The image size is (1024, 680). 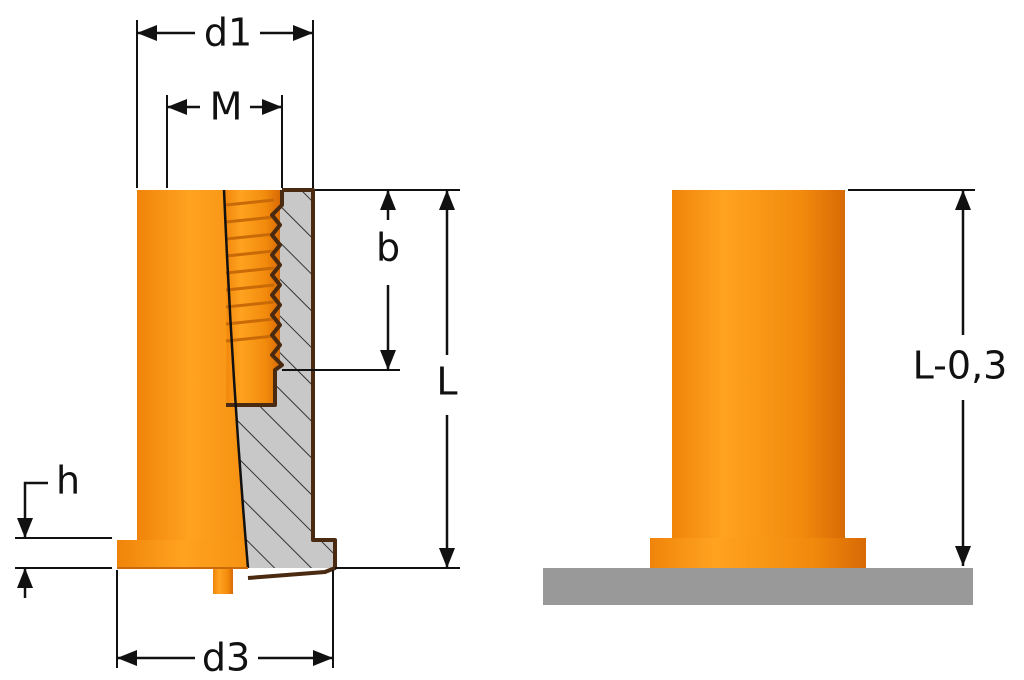 What do you see at coordinates (226, 658) in the screenshot?
I see `label-d3: d3` at bounding box center [226, 658].